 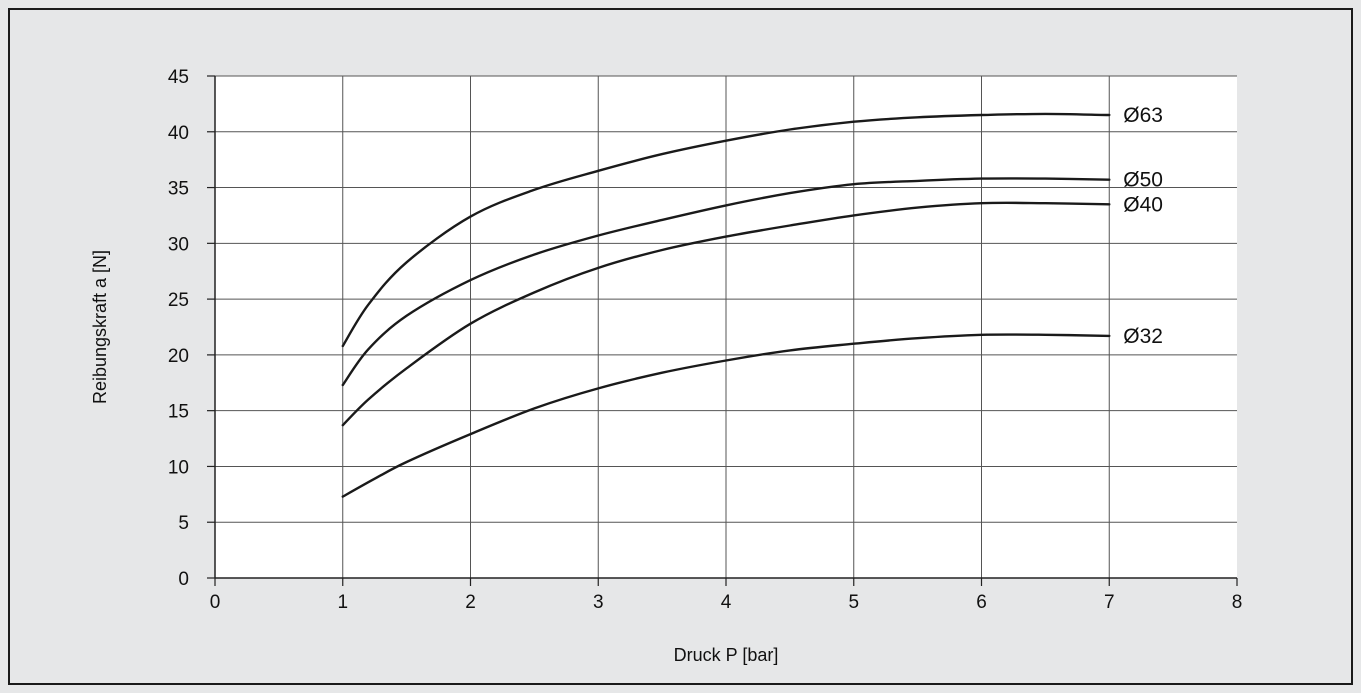 I want to click on series-label: Ø40, so click(x=1143, y=204).